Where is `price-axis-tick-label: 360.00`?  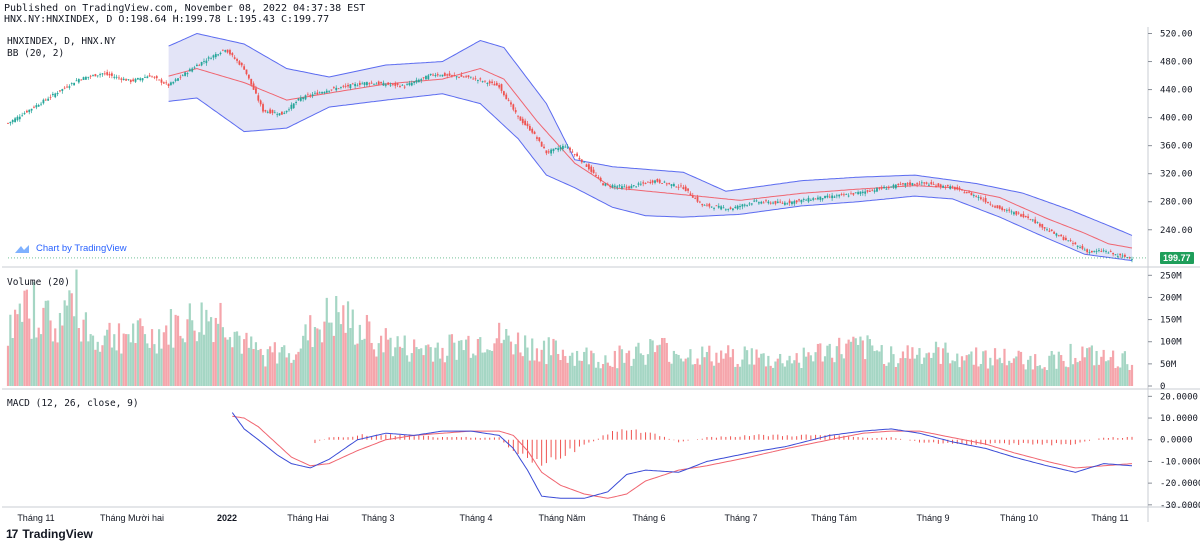
price-axis-tick-label: 360.00 is located at coordinates (1176, 147).